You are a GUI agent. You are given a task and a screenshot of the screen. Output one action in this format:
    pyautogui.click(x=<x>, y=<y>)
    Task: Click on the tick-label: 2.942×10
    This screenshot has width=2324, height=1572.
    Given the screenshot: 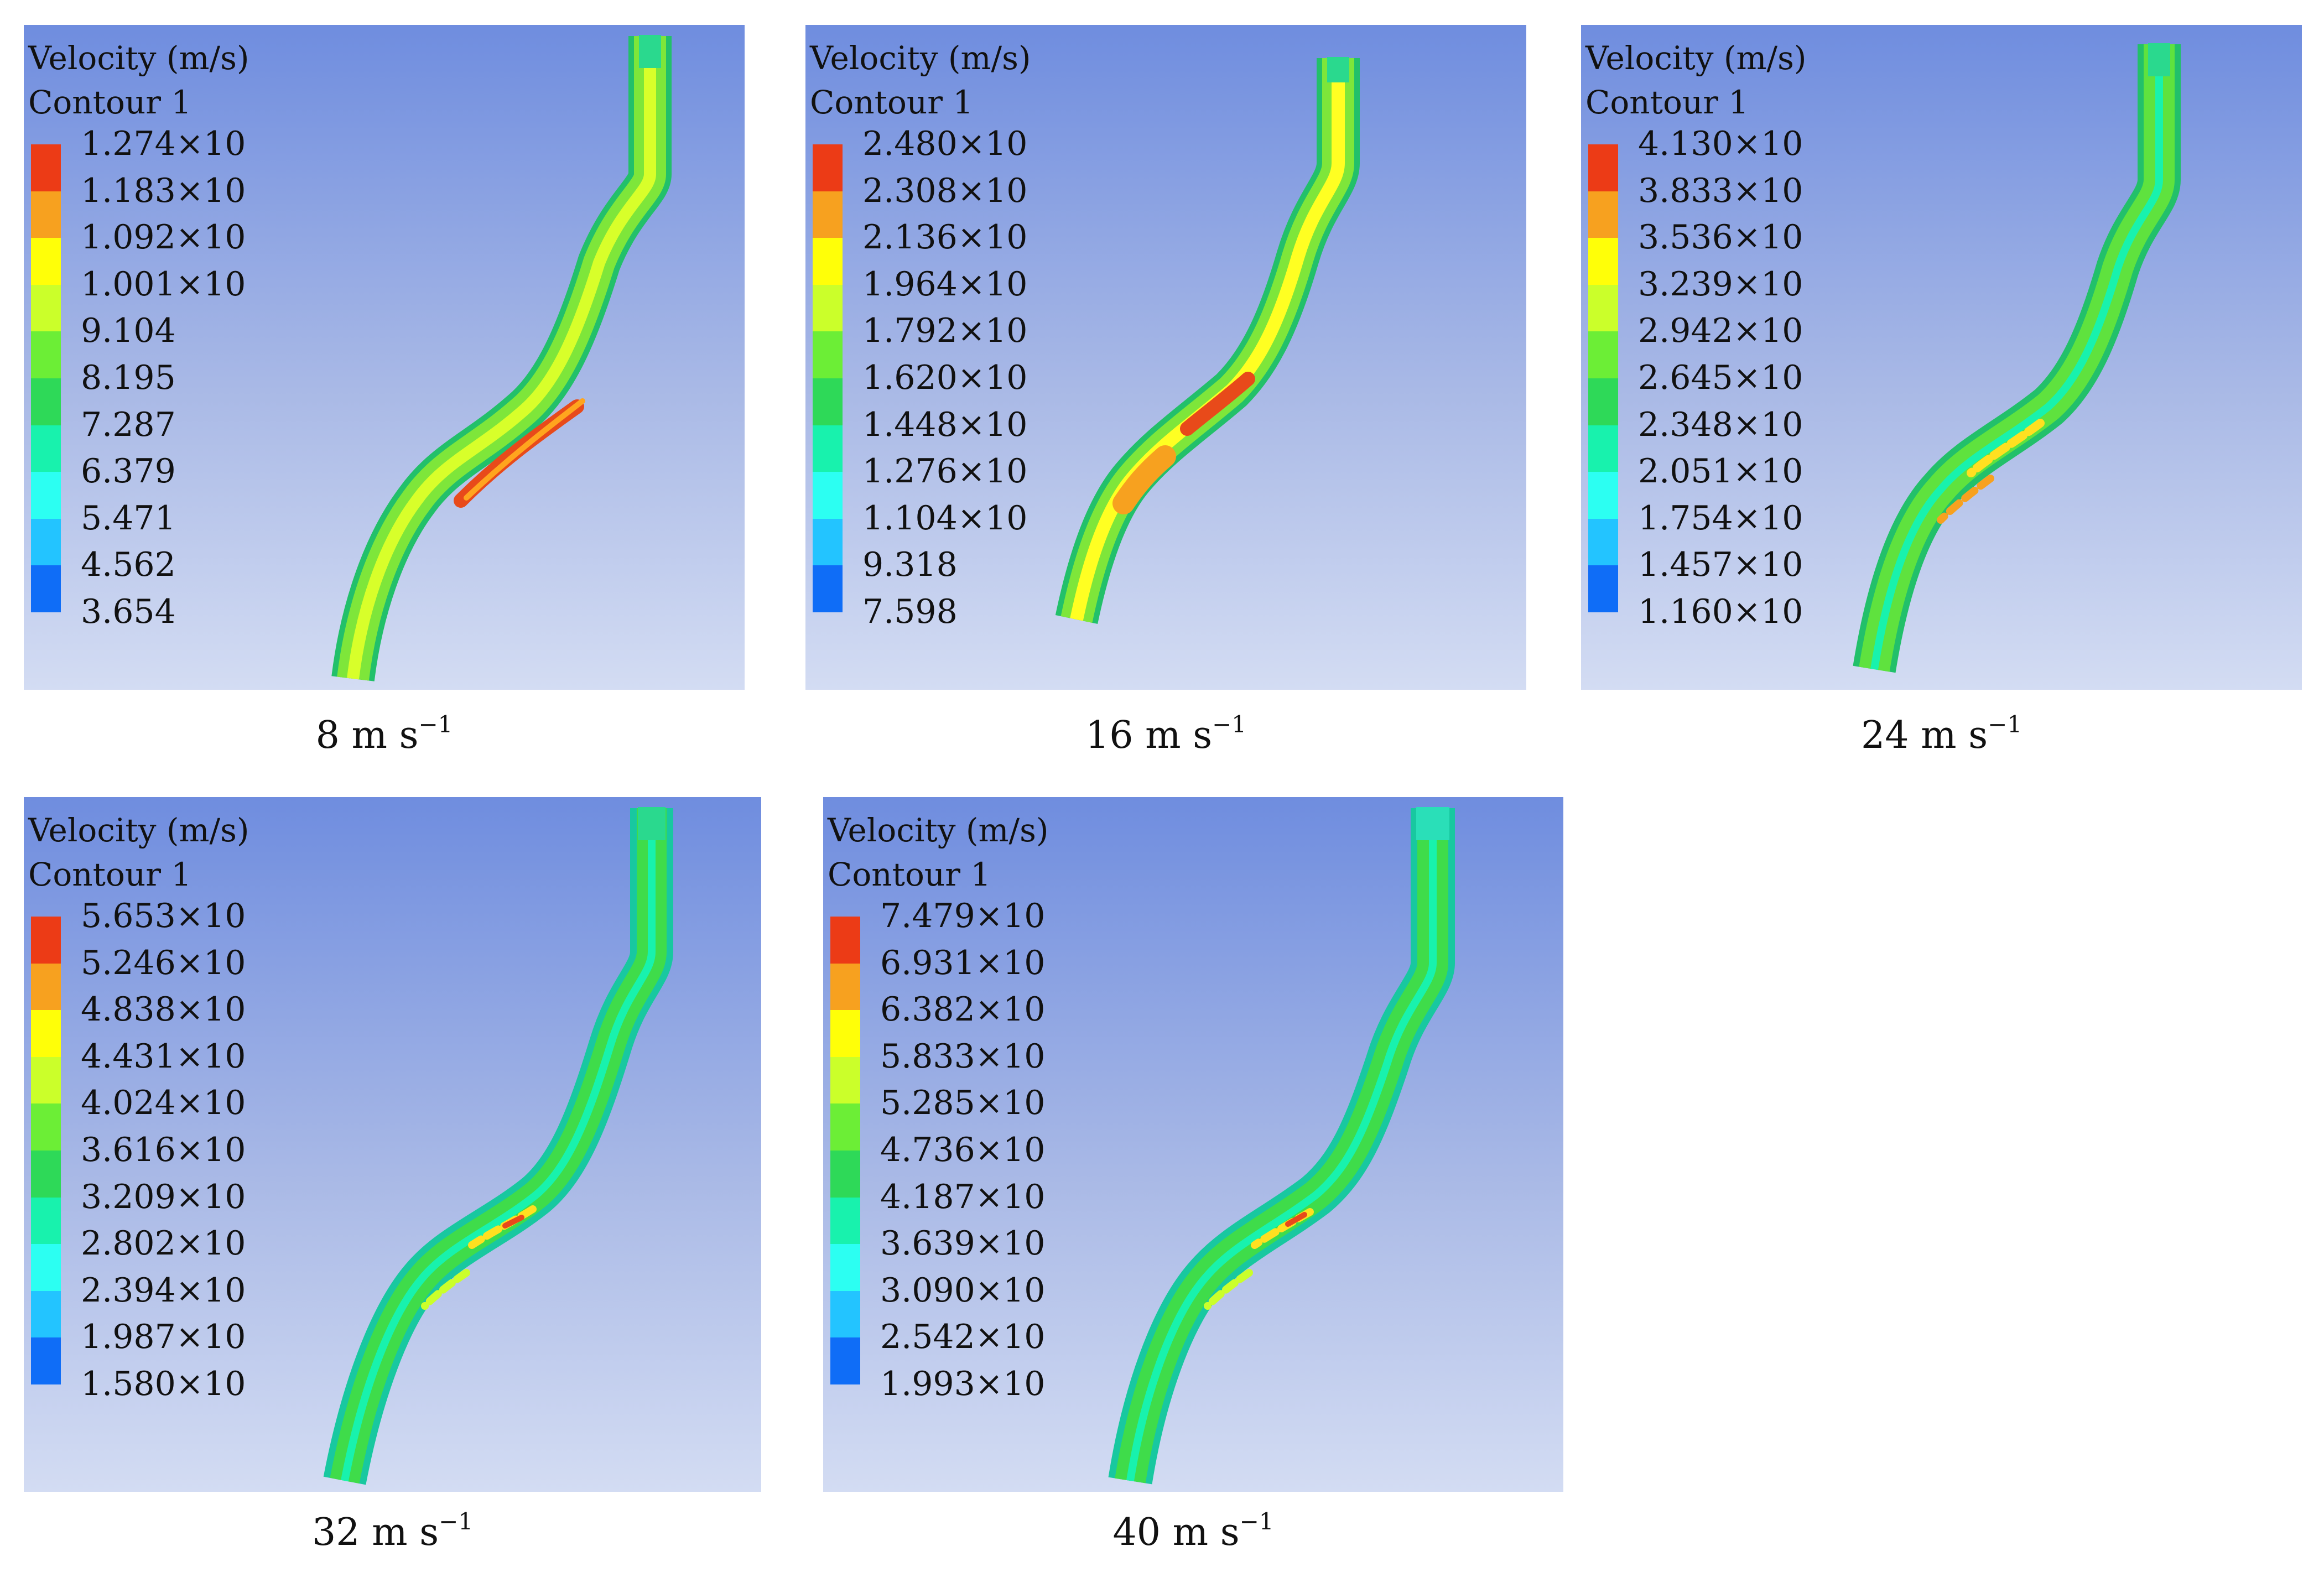 What is the action you would take?
    pyautogui.click(x=1720, y=330)
    